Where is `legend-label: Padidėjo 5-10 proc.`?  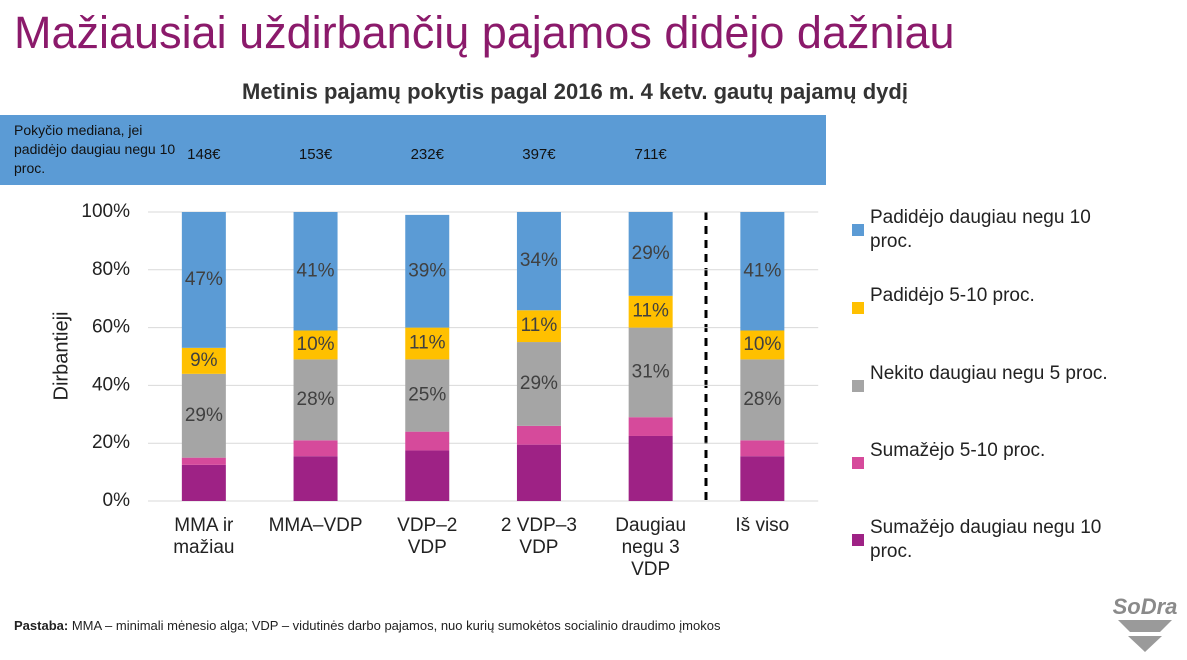 legend-label: Padidėjo 5-10 proc. is located at coordinates (952, 295).